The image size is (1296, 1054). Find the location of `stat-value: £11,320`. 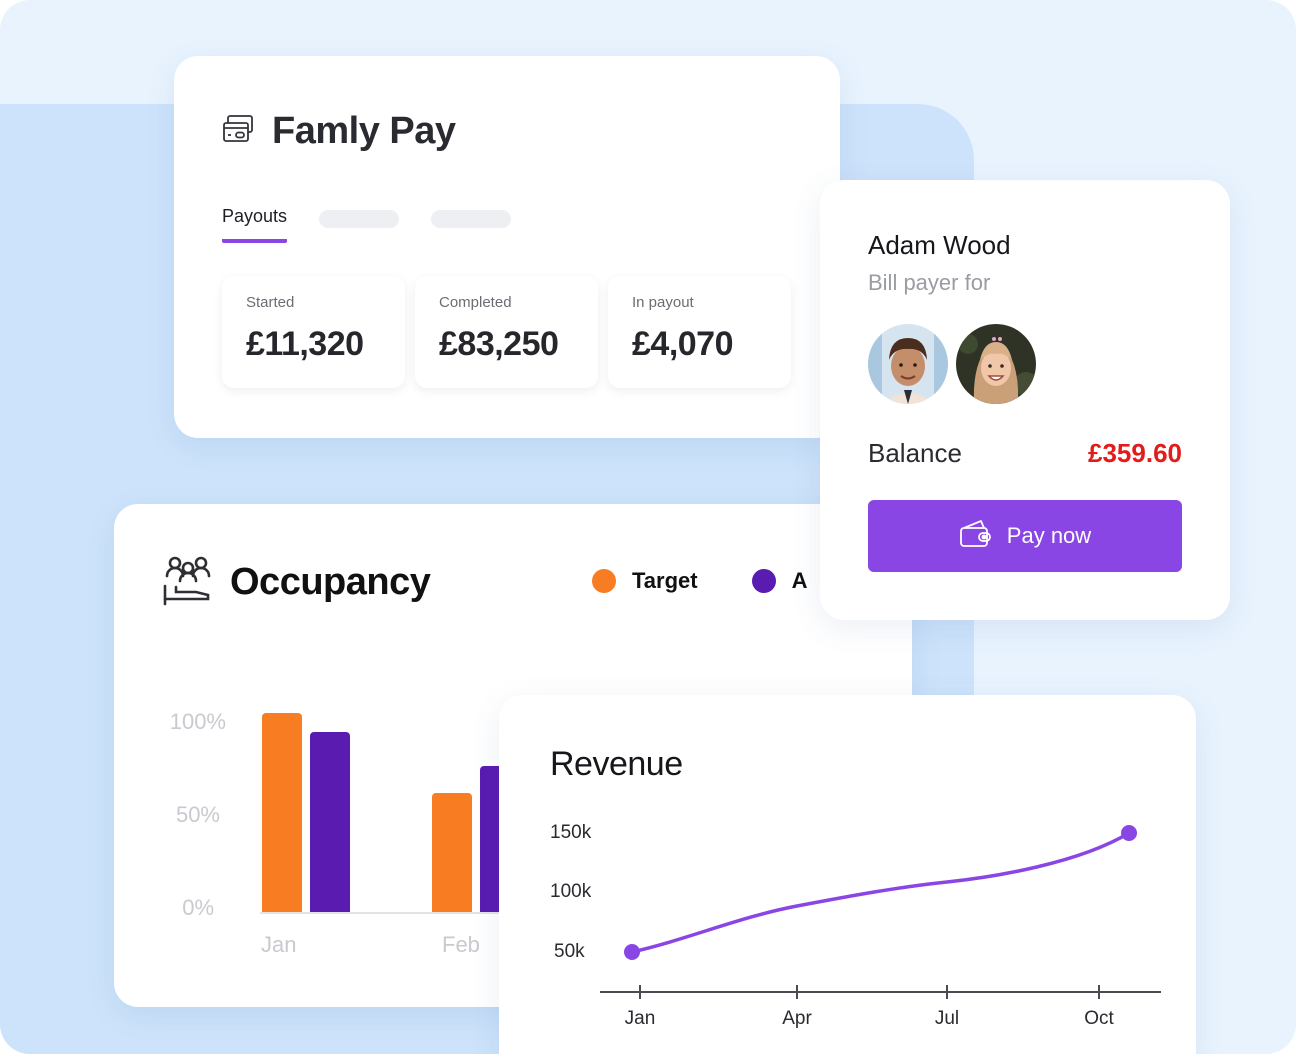

stat-value: £11,320 is located at coordinates (305, 344).